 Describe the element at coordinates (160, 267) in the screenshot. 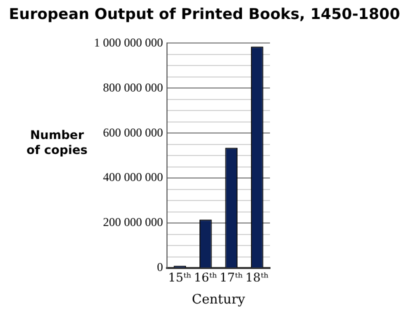

I see `y-tick-label: 0` at that location.